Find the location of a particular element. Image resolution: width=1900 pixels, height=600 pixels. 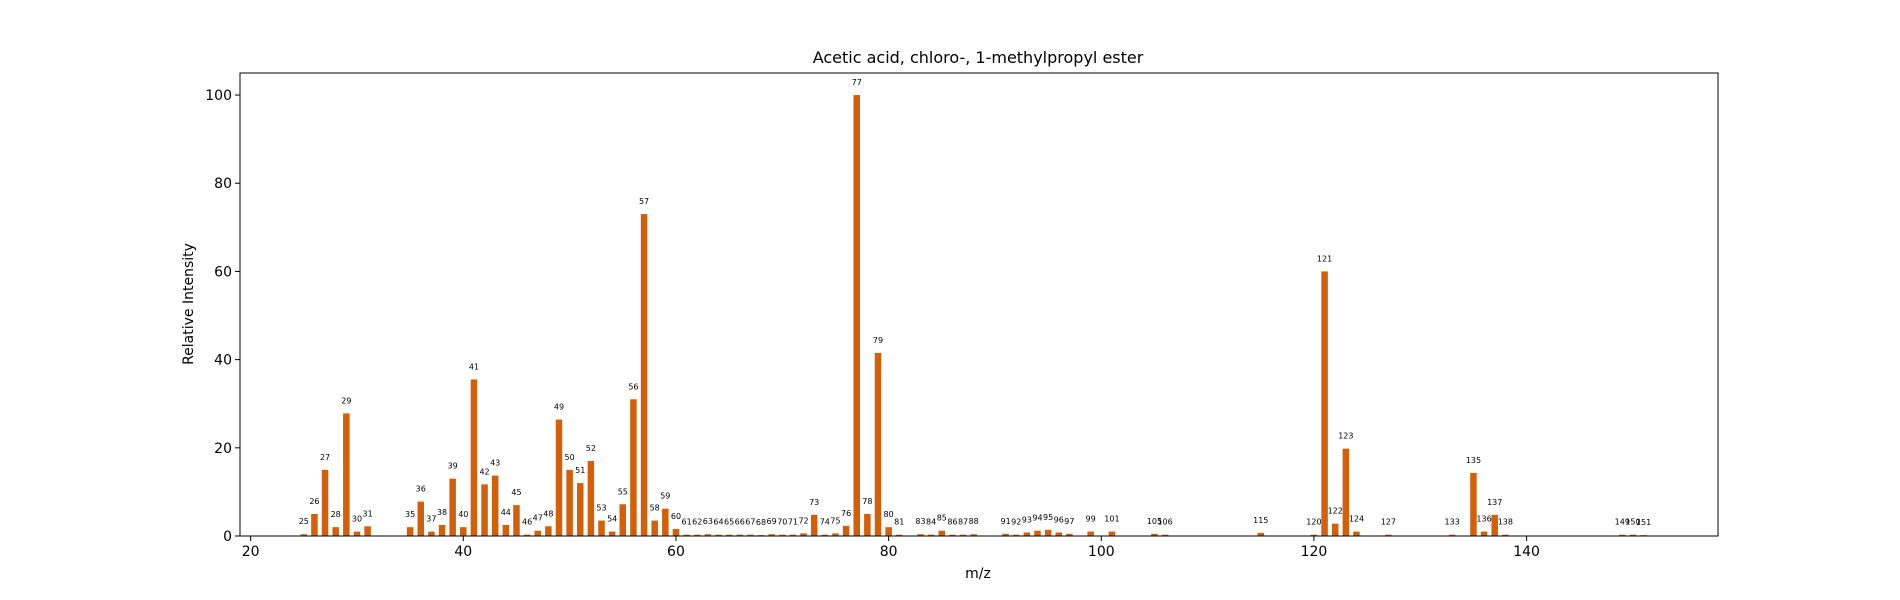

peak-label-mz-121: 121 is located at coordinates (1324, 258).